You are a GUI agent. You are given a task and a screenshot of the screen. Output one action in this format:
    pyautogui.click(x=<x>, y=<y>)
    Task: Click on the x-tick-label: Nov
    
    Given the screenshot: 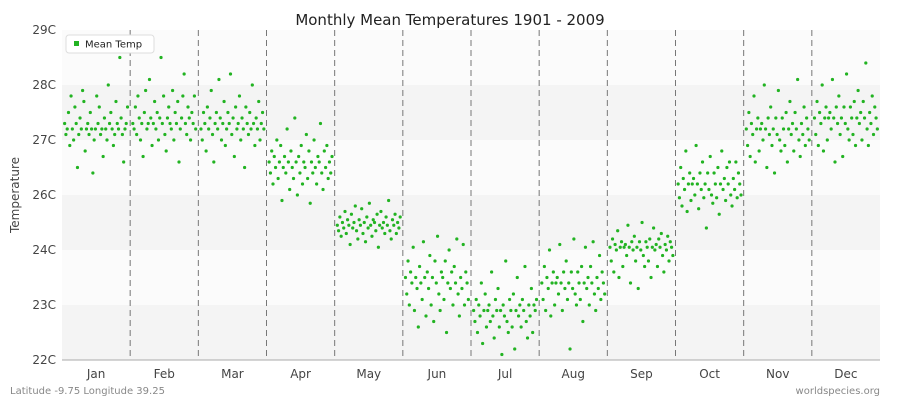 What is the action you would take?
    pyautogui.click(x=777, y=374)
    